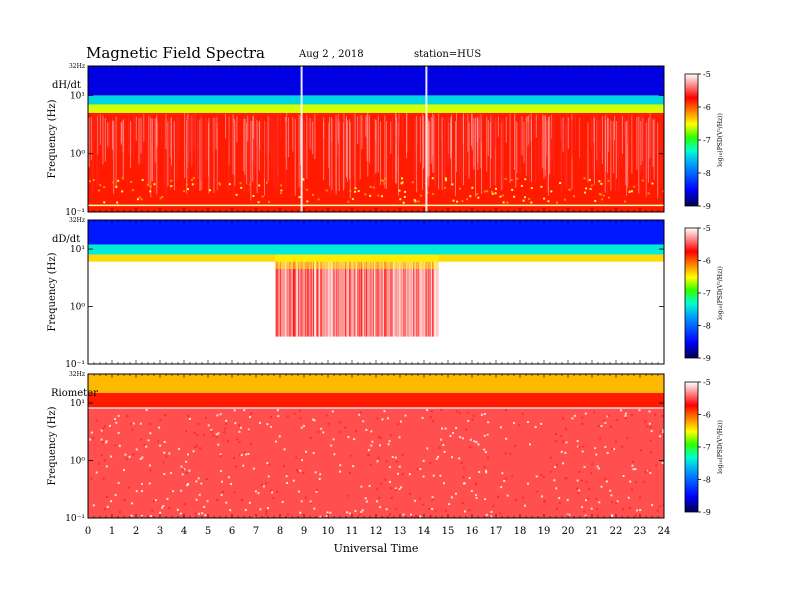 The height and width of the screenshot is (612, 792). I want to click on colorbar-tick-label: -6, so click(707, 107).